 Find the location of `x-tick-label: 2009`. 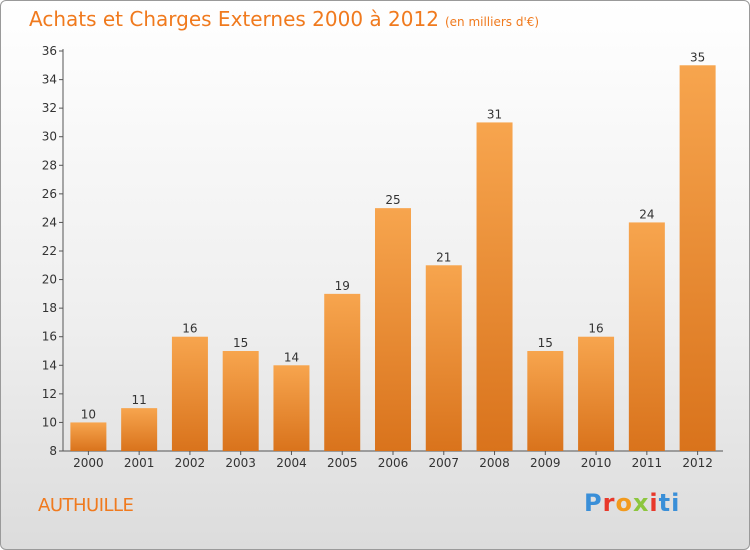

x-tick-label: 2009 is located at coordinates (545, 463).